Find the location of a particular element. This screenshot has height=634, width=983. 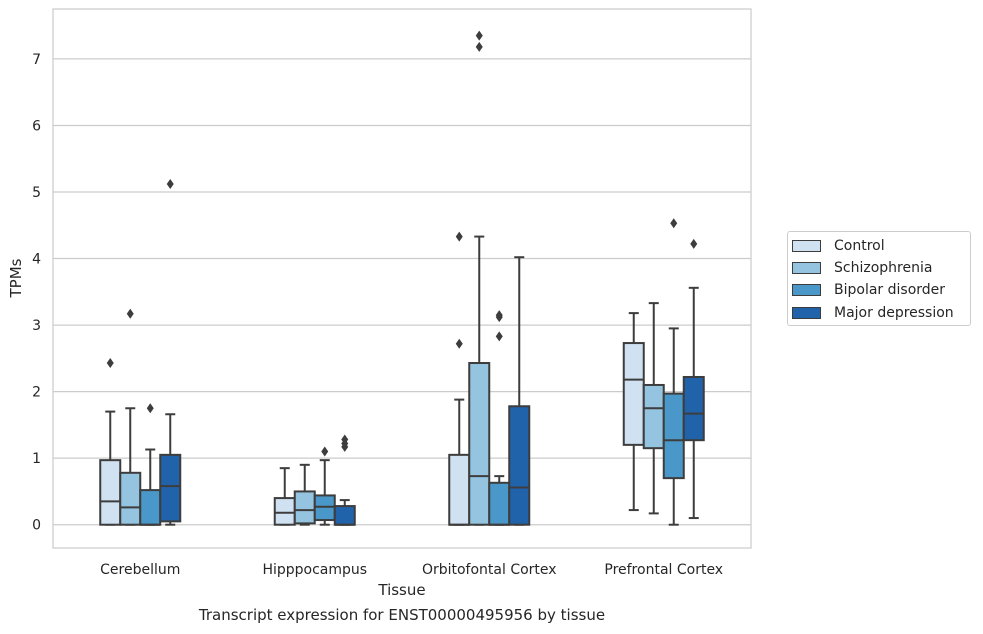

legend-item-control: Control is located at coordinates (838, 246).